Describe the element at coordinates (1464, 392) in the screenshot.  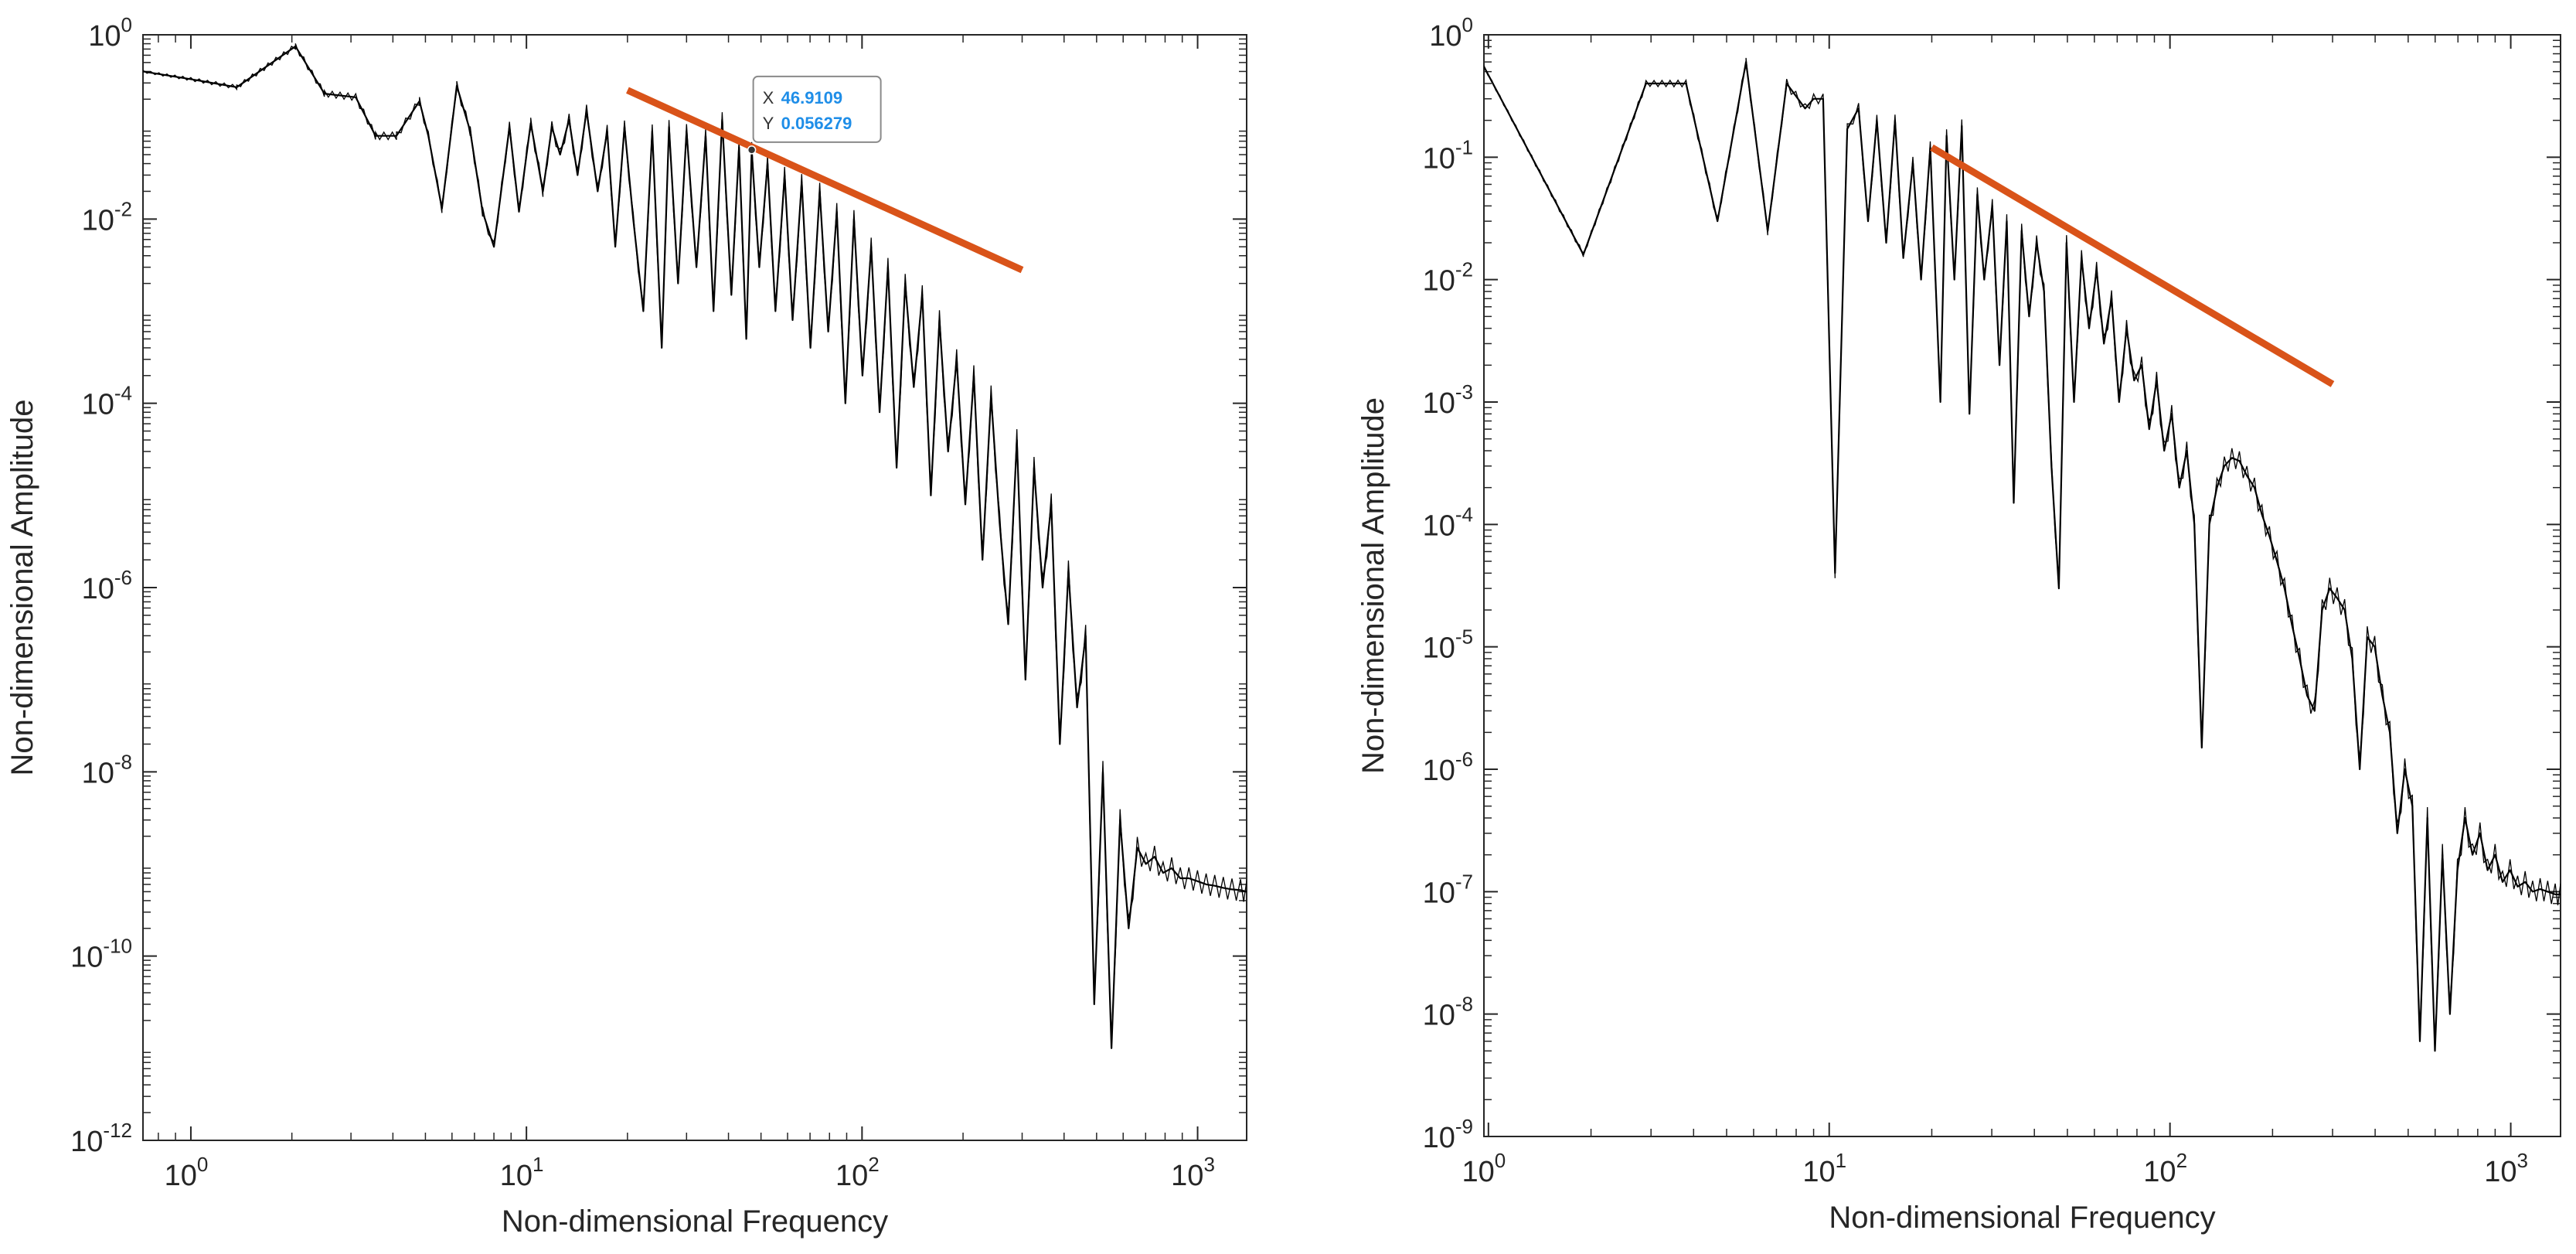
I see `y-tick-exponent: -3` at that location.